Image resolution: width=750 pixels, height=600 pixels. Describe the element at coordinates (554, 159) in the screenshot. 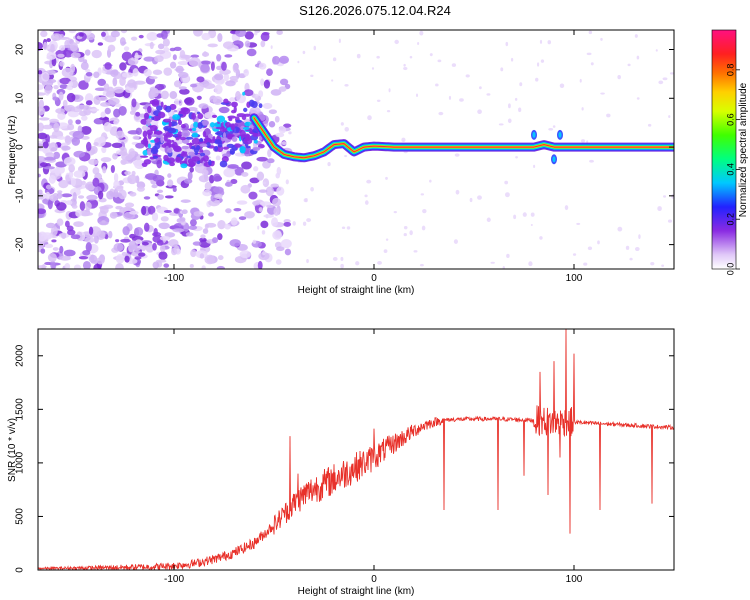

I see `heatmap-ridge-bump-core` at that location.